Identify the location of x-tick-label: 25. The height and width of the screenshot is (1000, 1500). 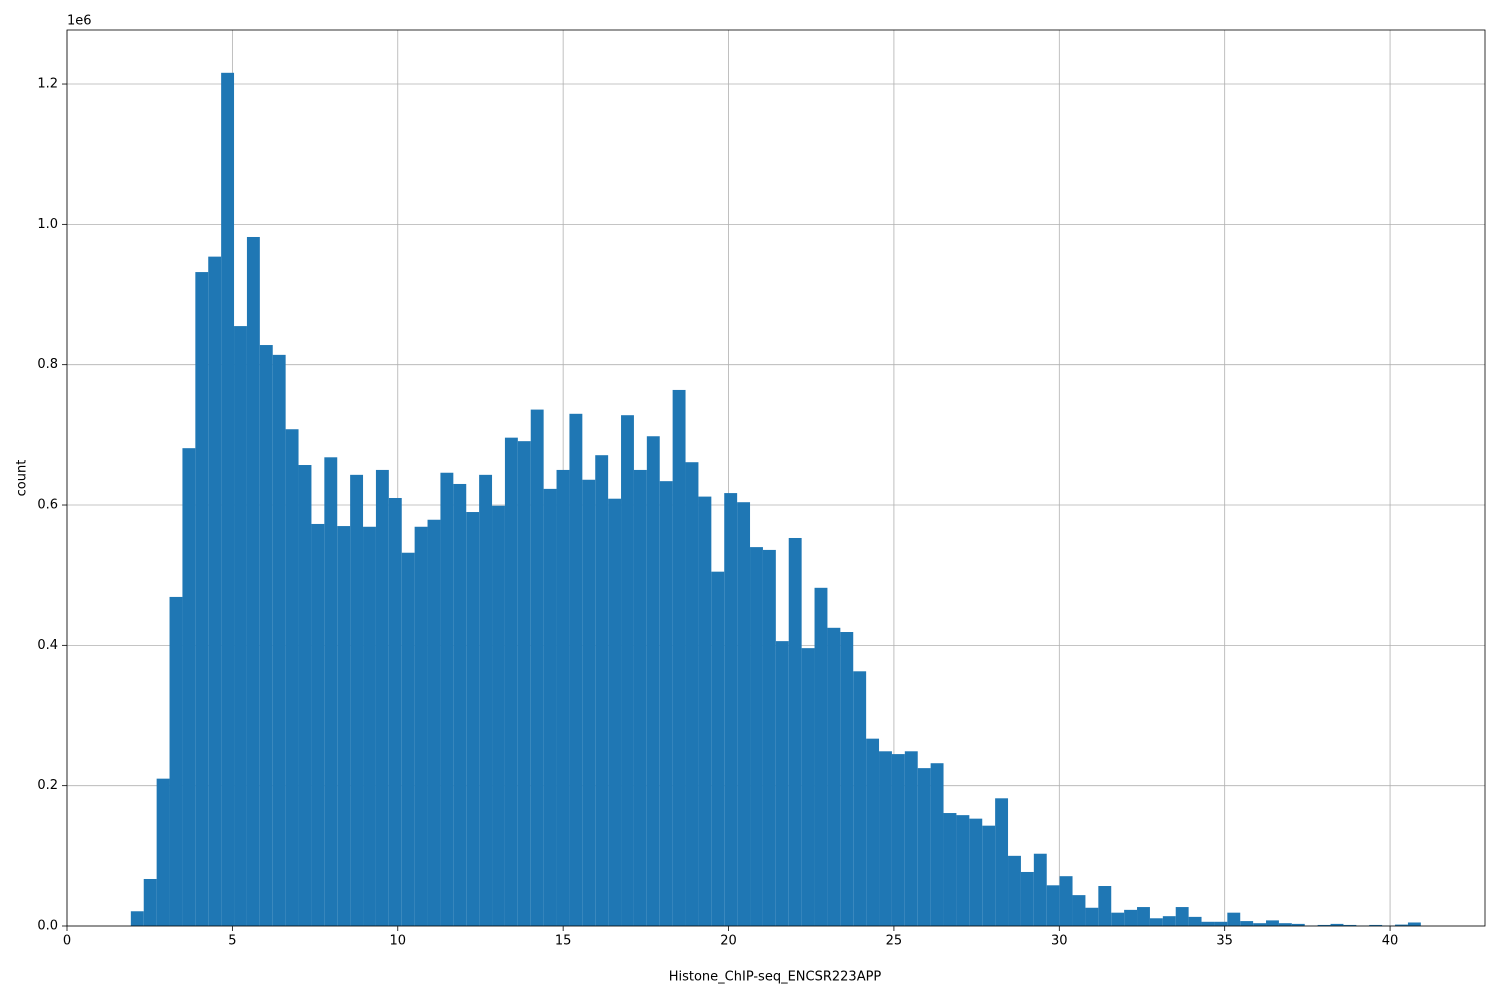
(894, 941).